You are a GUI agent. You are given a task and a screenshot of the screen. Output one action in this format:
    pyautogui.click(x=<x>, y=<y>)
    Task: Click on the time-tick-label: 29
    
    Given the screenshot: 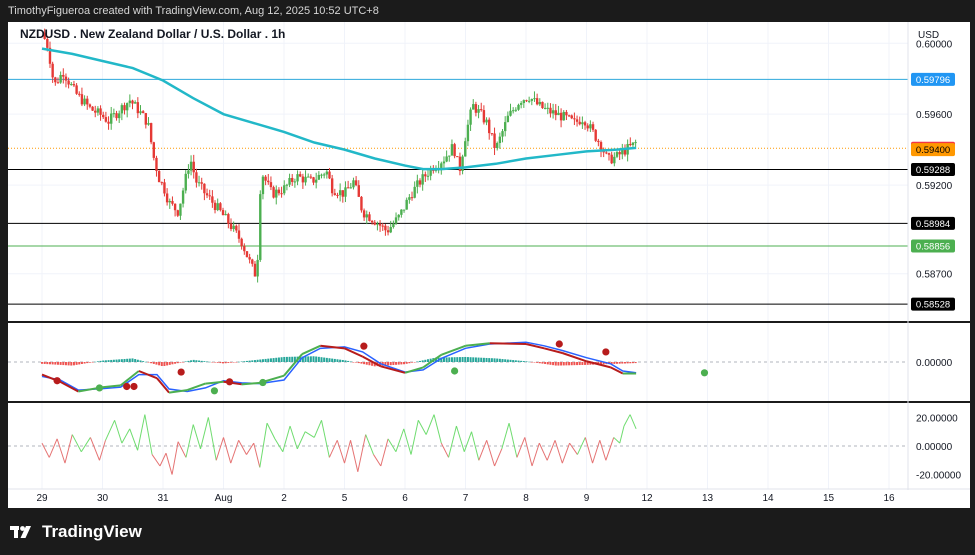 What is the action you would take?
    pyautogui.click(x=42, y=498)
    